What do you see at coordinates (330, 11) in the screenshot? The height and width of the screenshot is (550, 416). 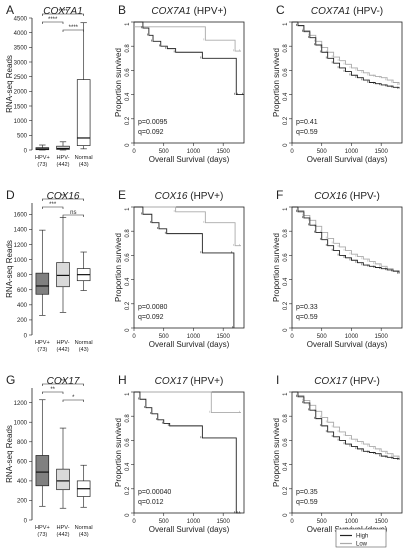 I see `km-title-gene: COX7A1` at bounding box center [330, 11].